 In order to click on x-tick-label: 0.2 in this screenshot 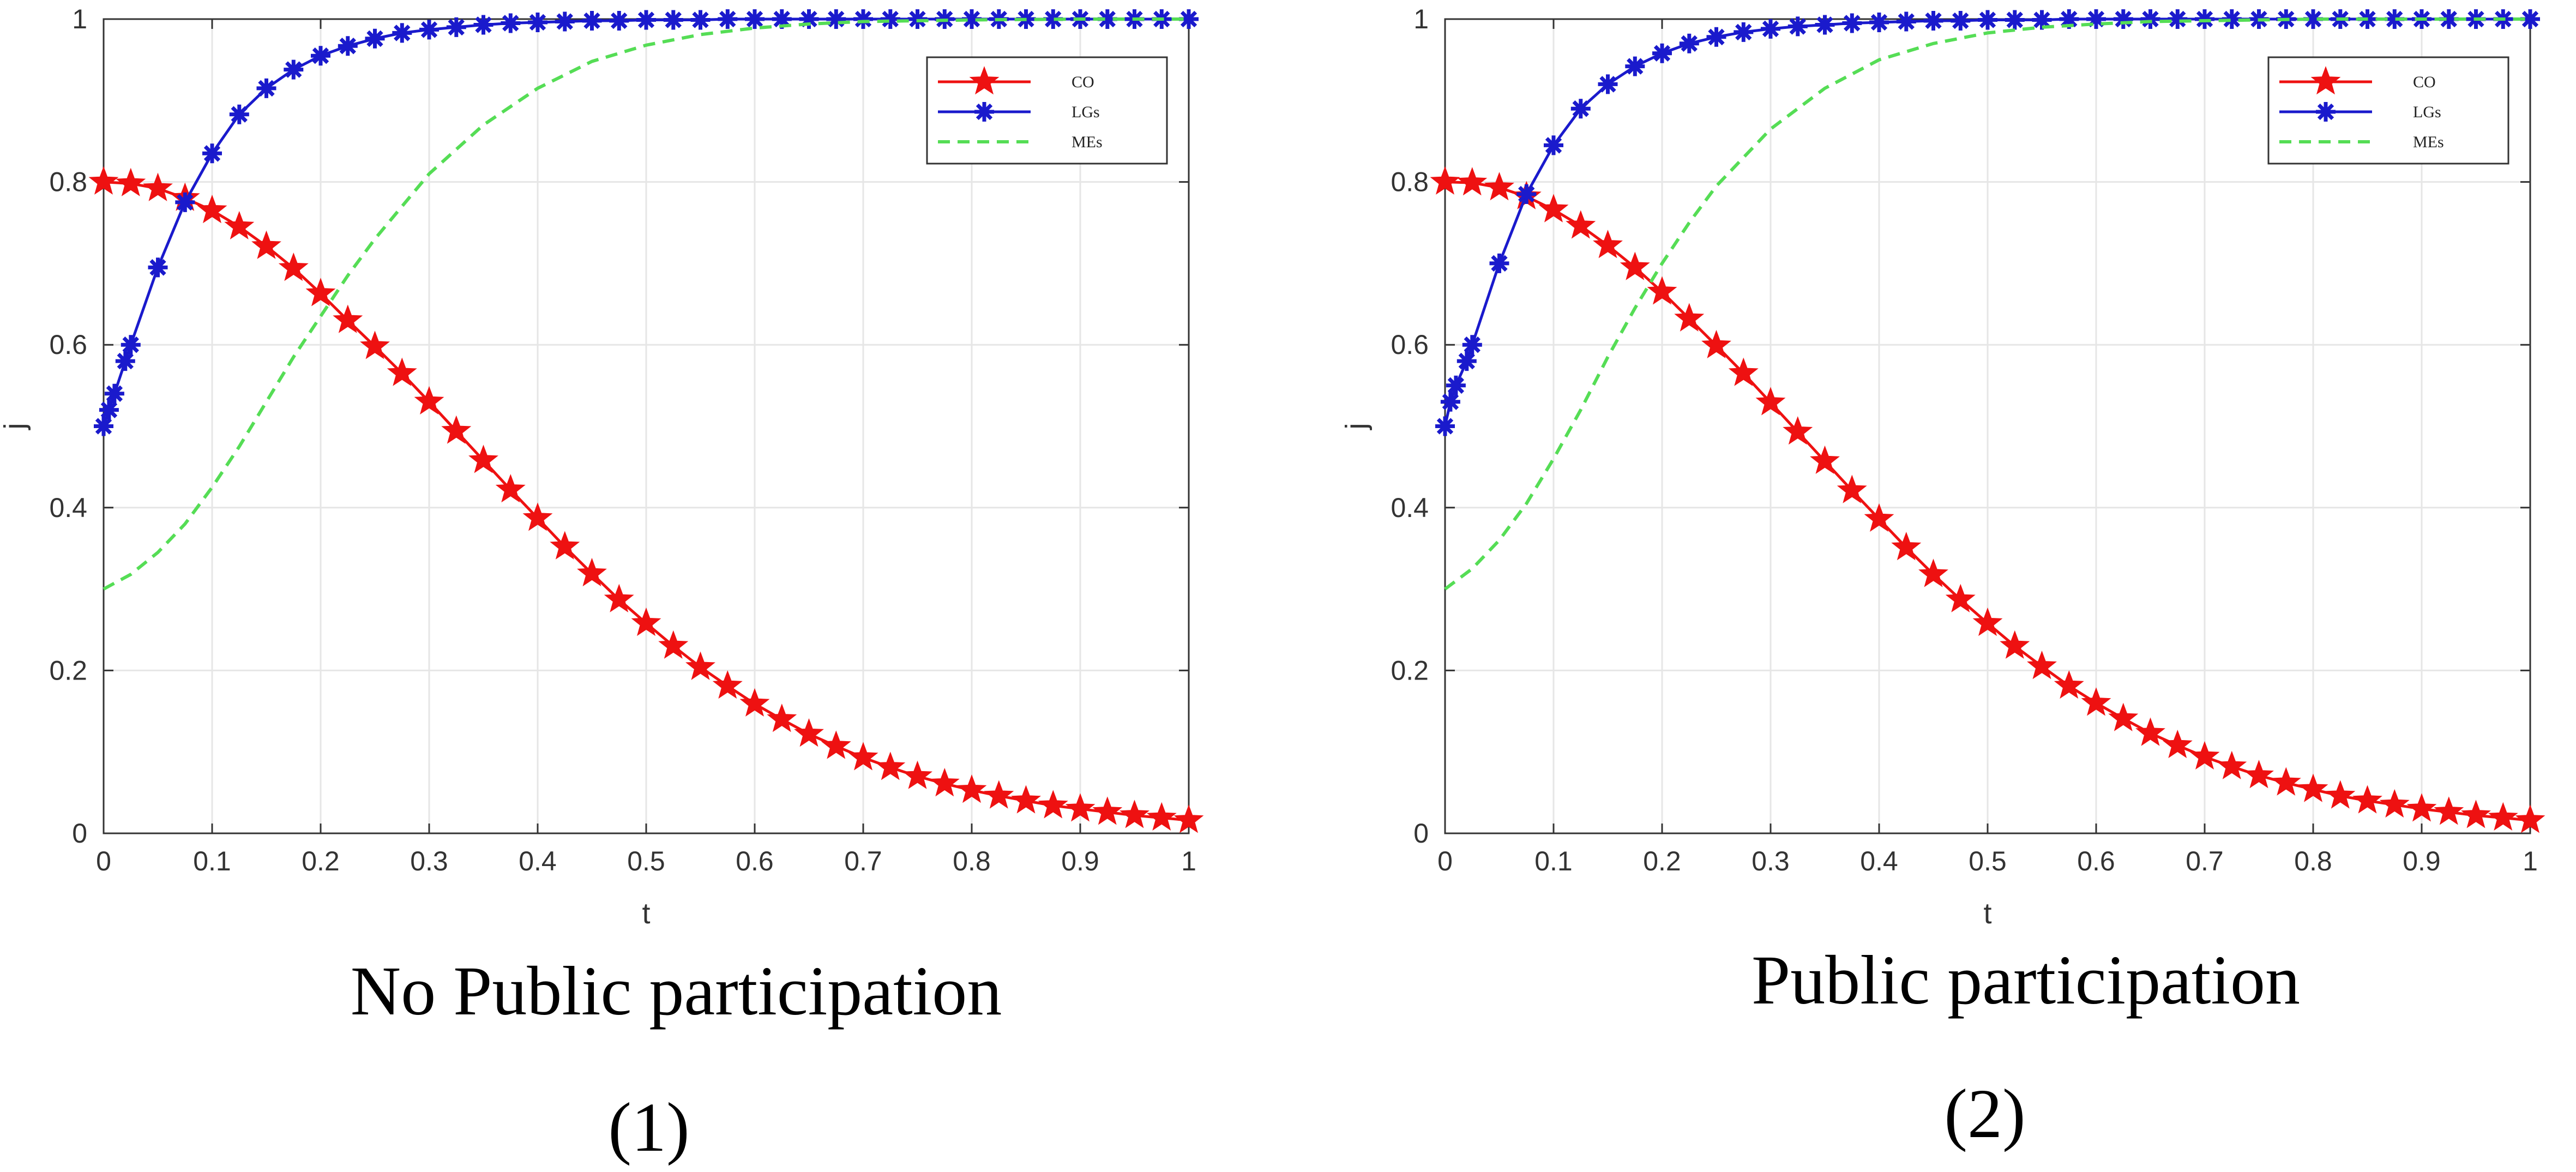, I will do `click(1662, 861)`.